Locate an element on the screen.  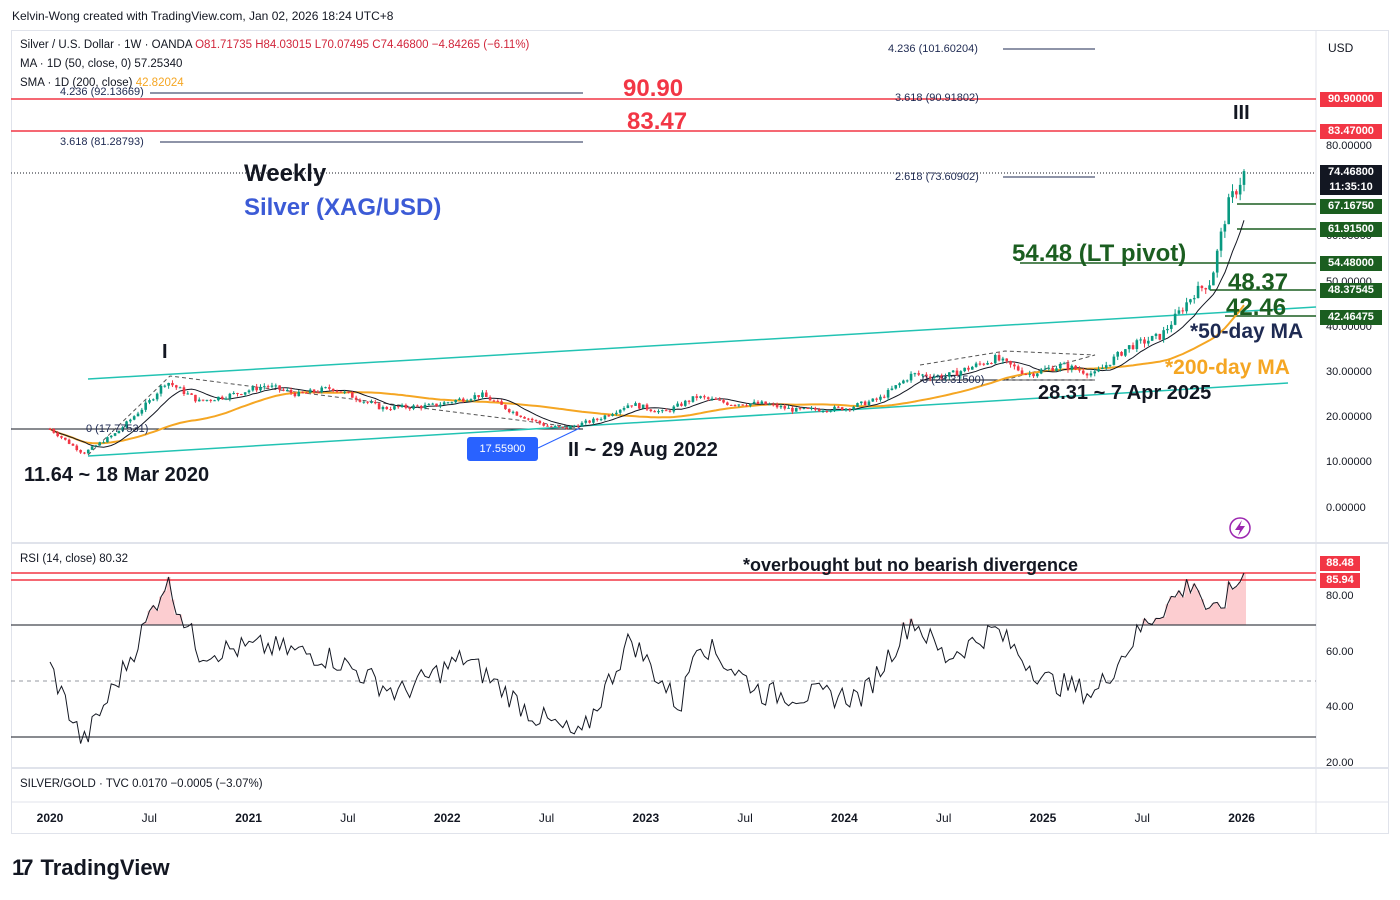
price-tag: 83.47000 is located at coordinates (1351, 131).